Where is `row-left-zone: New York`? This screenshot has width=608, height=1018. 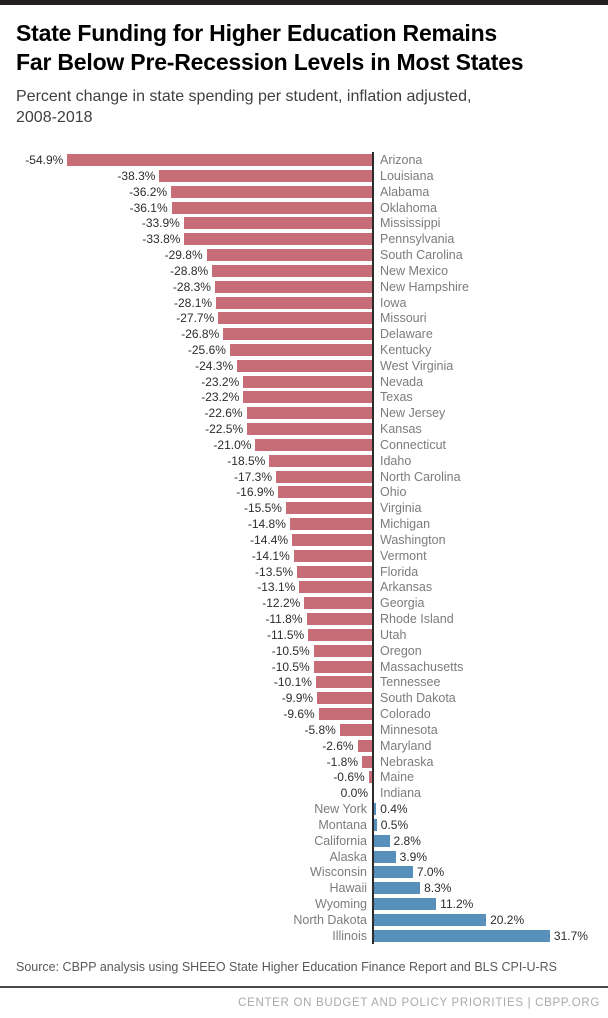
row-left-zone: New York is located at coordinates (194, 809).